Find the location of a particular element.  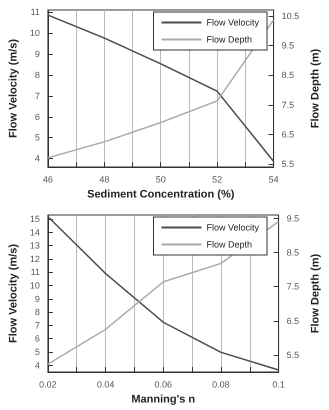

x-tick-label: 0.04 is located at coordinates (105, 385).